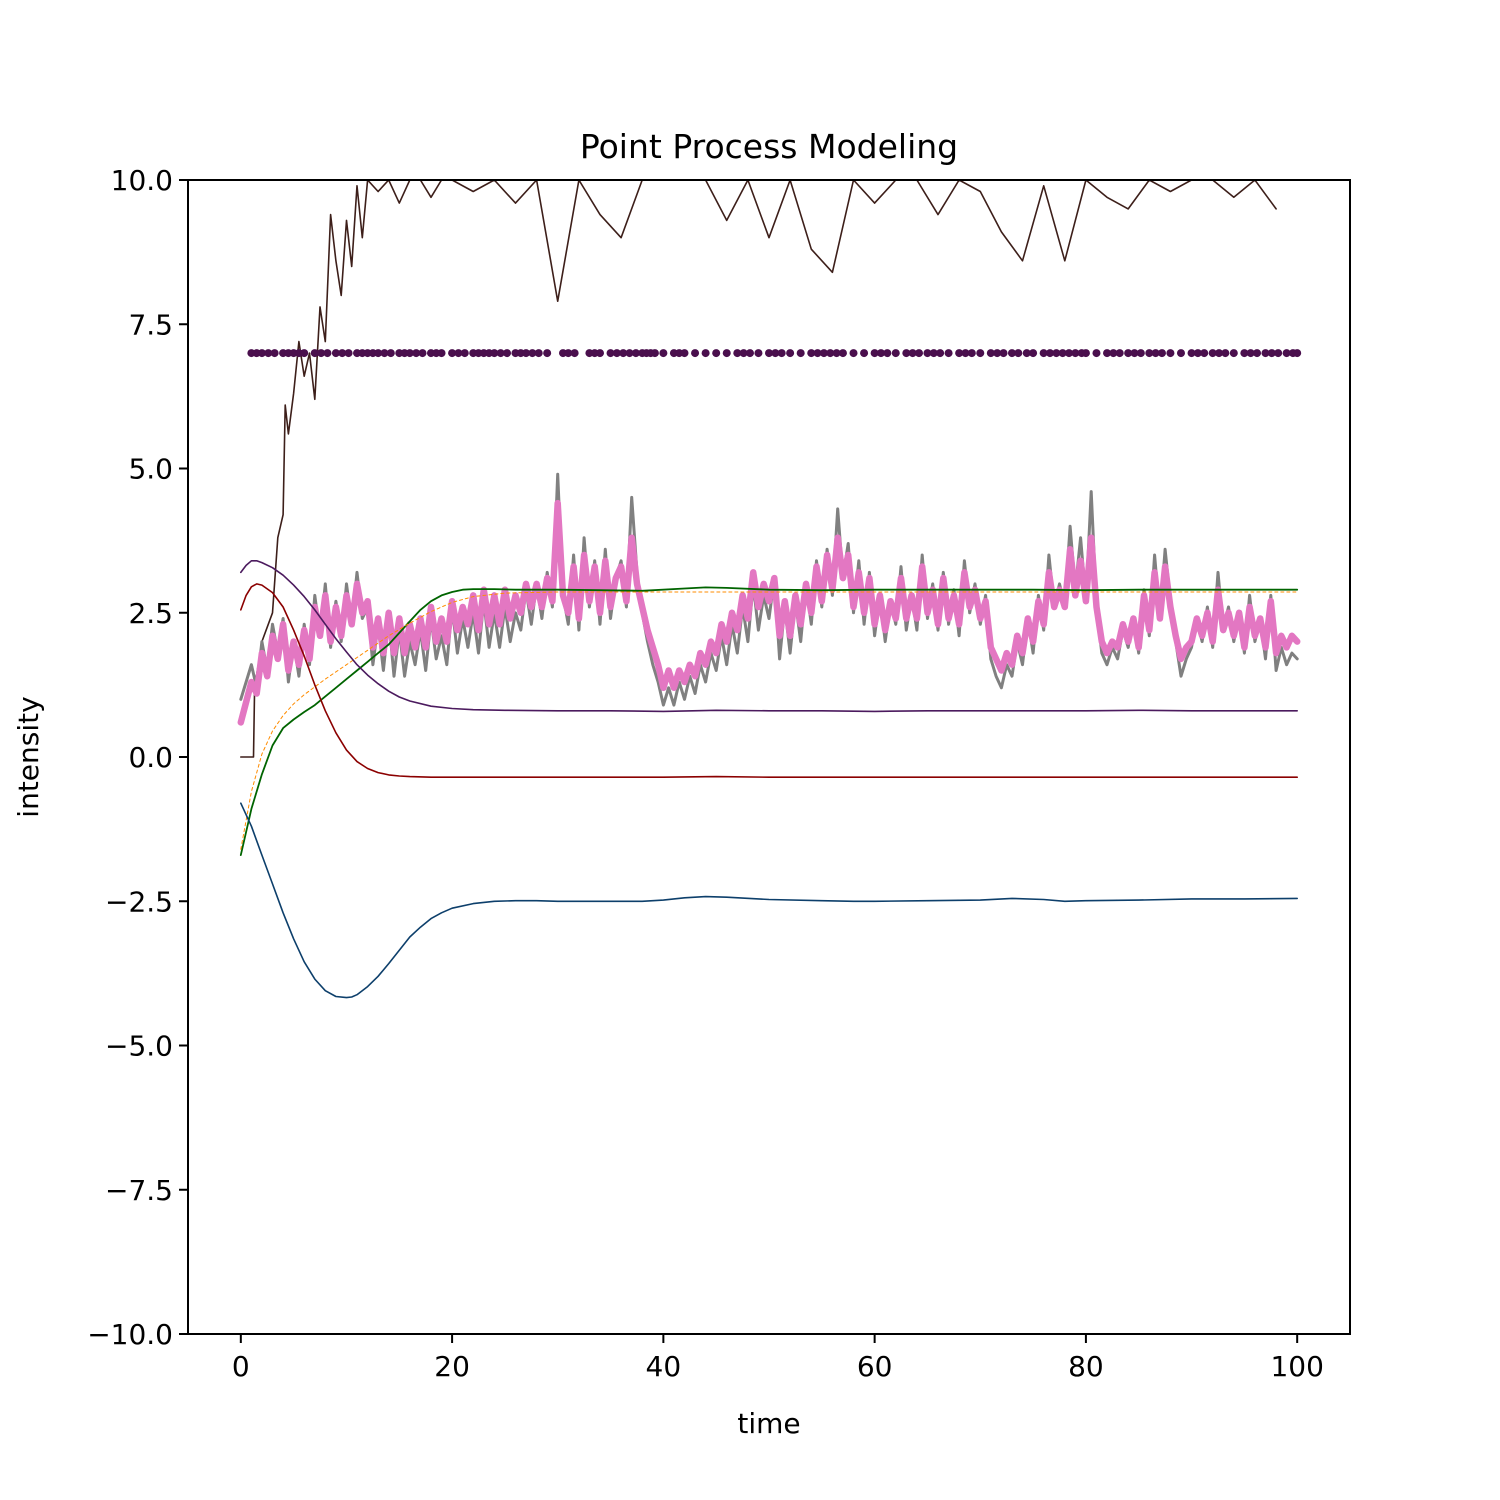 Image resolution: width=1500 pixels, height=1500 pixels. I want to click on y-tick-label: −2.5, so click(139, 901).